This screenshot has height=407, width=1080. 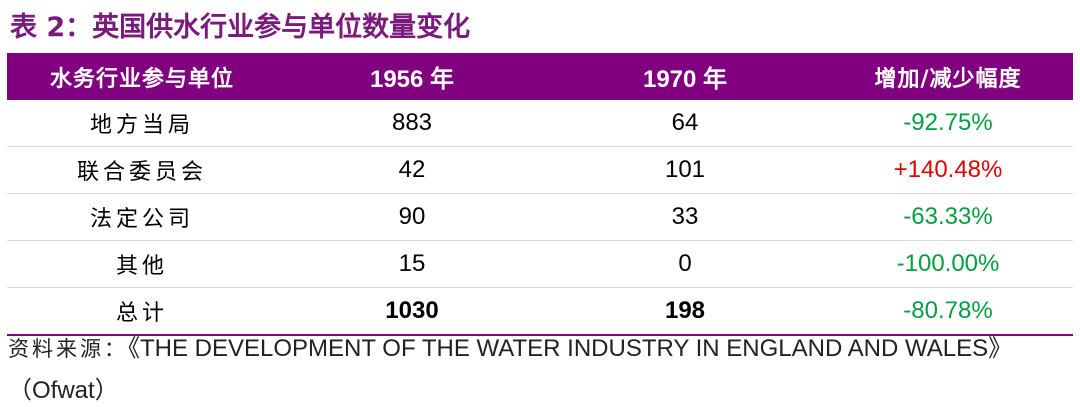 What do you see at coordinates (948, 122) in the screenshot?
I see `row-change: -92.75%` at bounding box center [948, 122].